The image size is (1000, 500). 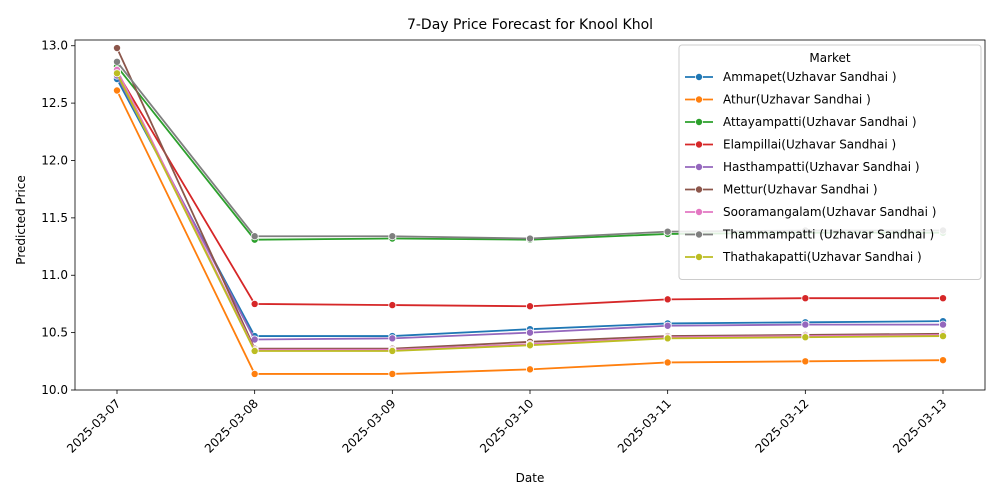 What do you see at coordinates (93, 425) in the screenshot?
I see `x-tick-label: 2025-03-07` at bounding box center [93, 425].